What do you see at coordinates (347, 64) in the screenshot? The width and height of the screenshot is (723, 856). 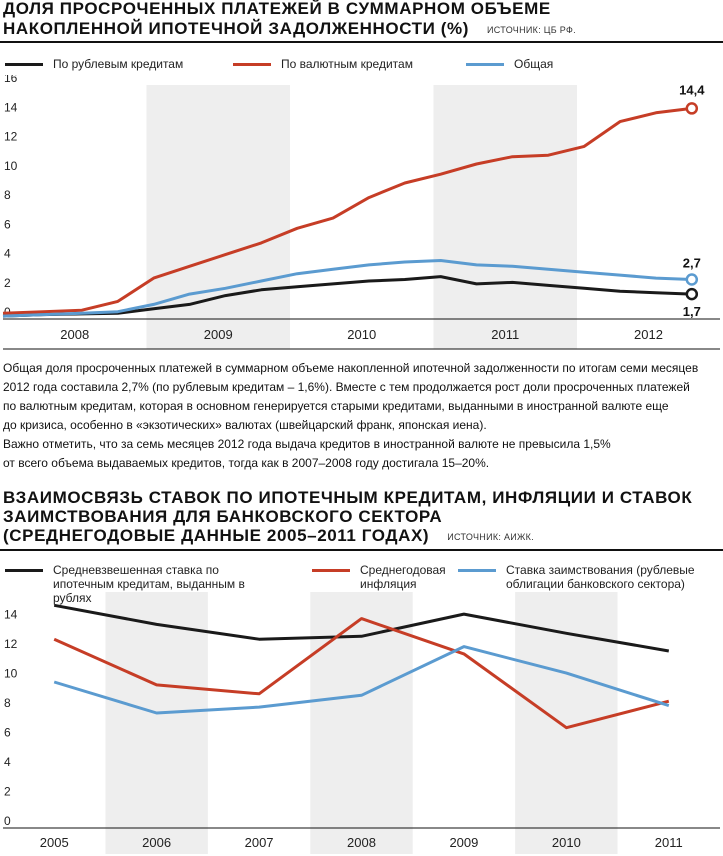 I see `legend-label: По валютным кредитам` at bounding box center [347, 64].